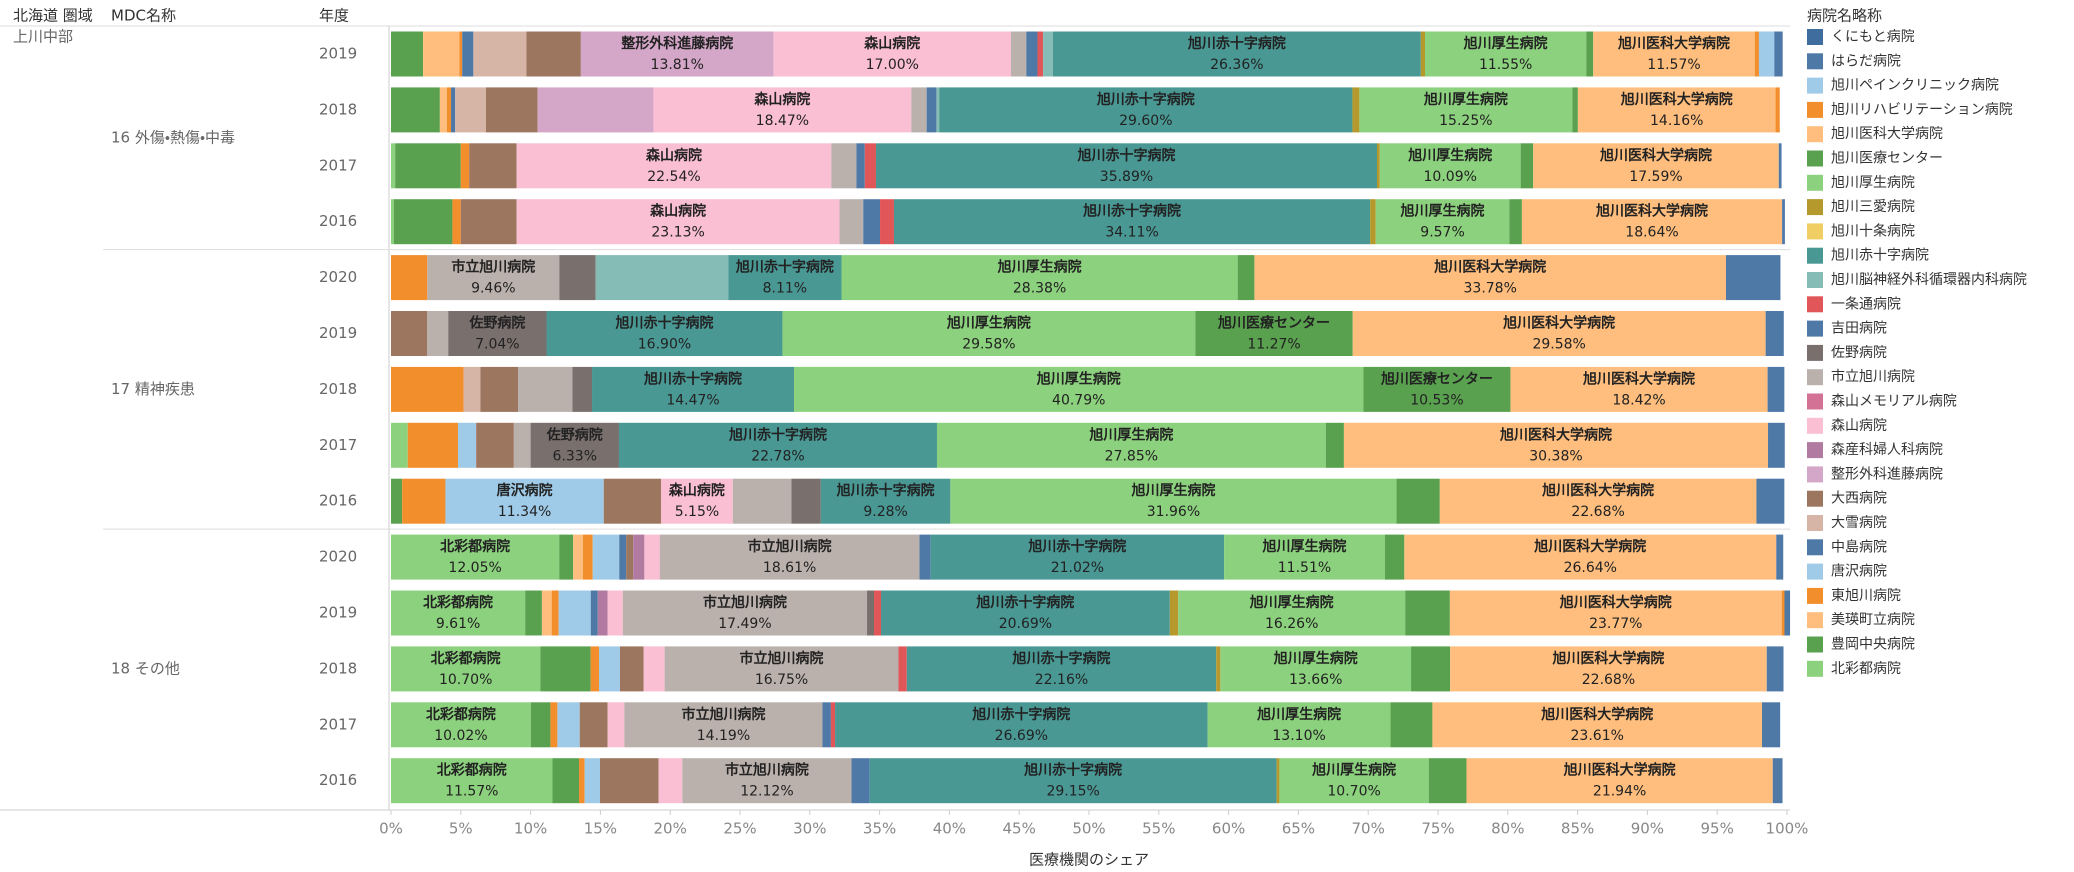 The width and height of the screenshot is (2074, 872). What do you see at coordinates (1859, 499) in the screenshot?
I see `legend-label: 大西病院` at bounding box center [1859, 499].